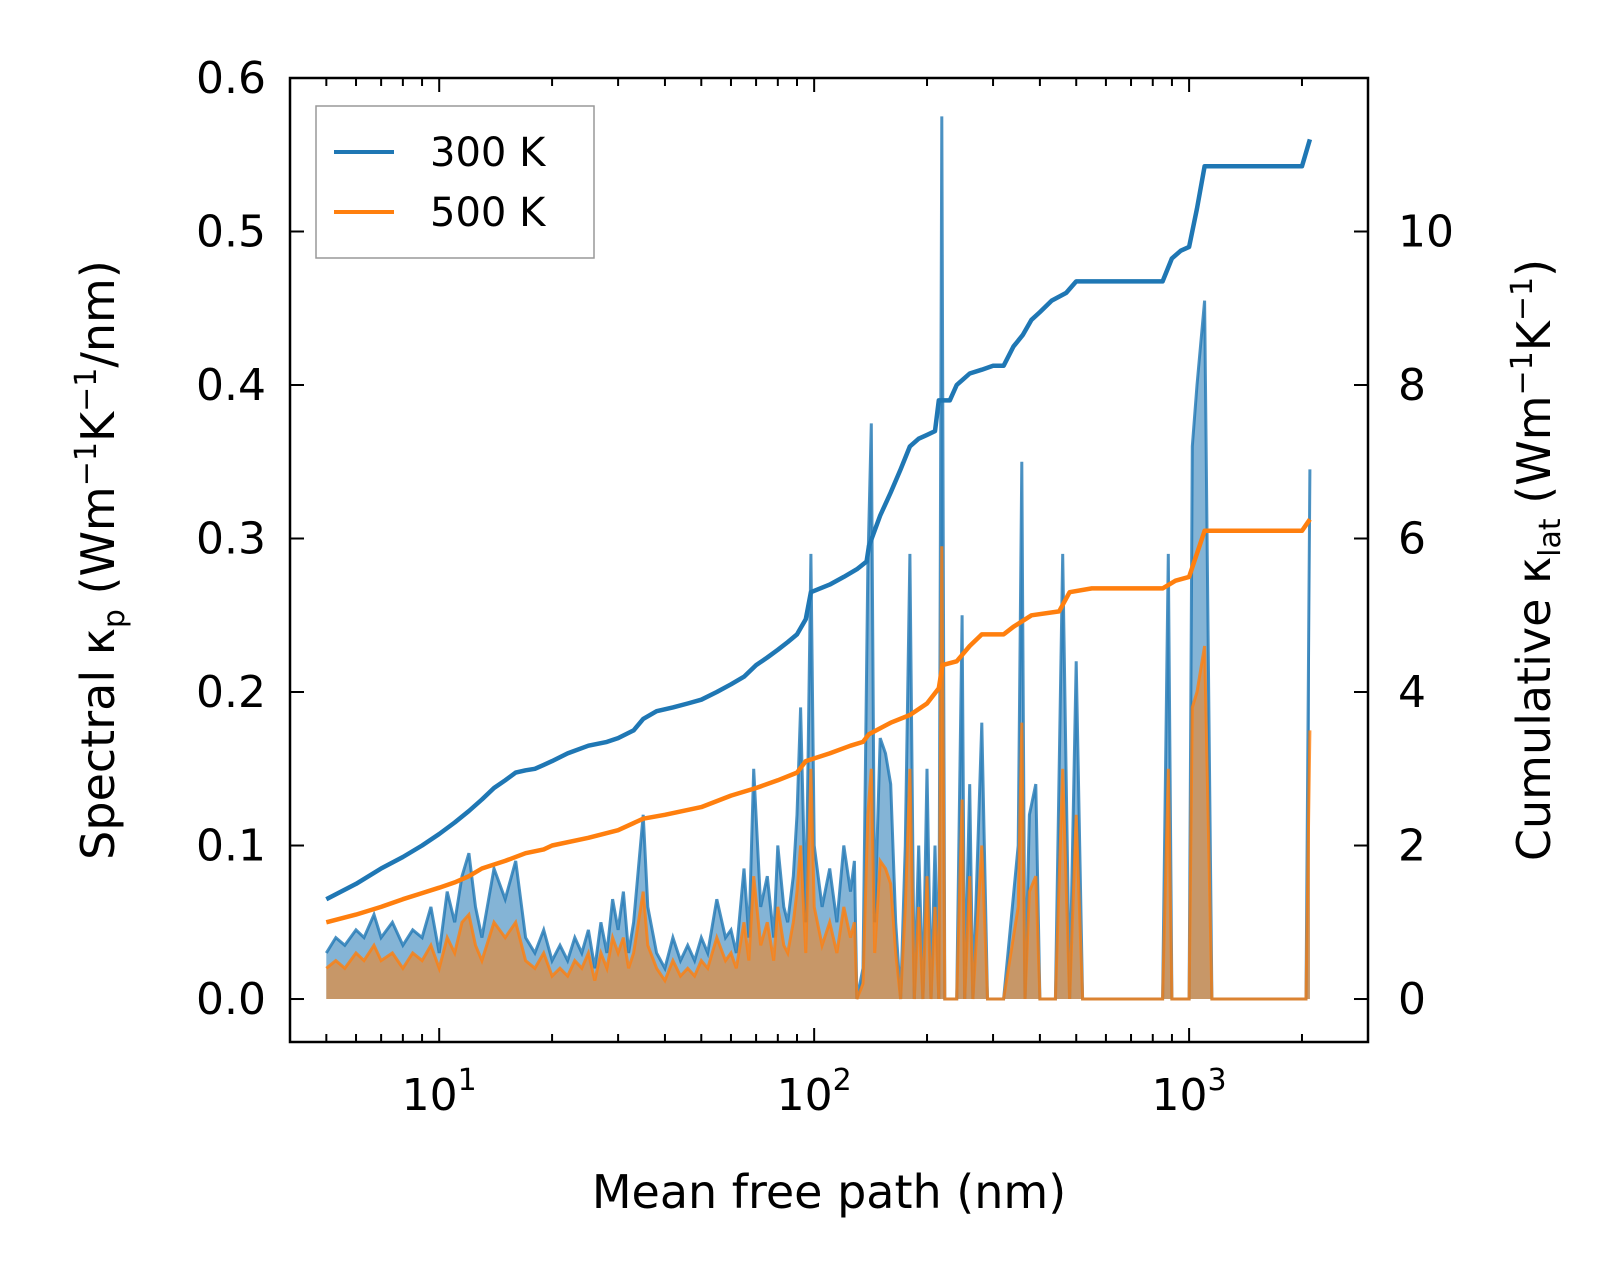  Describe the element at coordinates (231, 539) in the screenshot. I see `y-left-tick-label: 0.3` at that location.